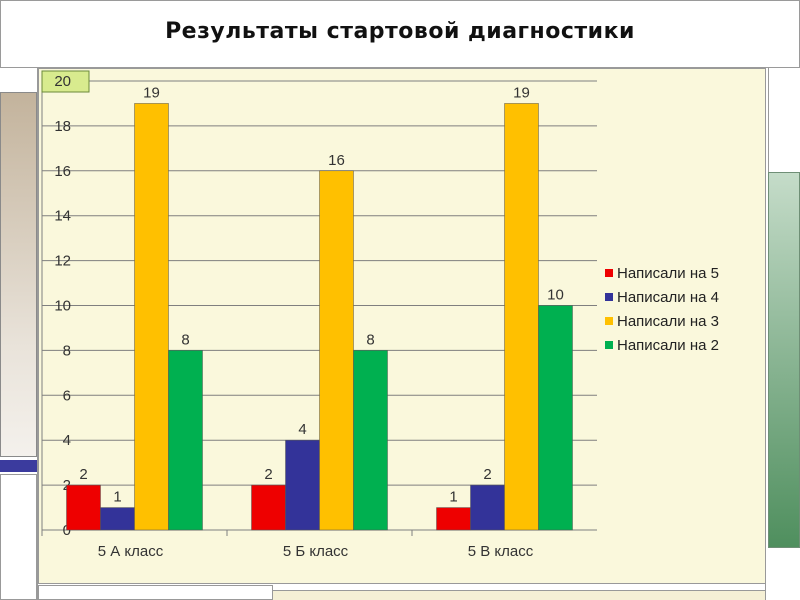 Image resolution: width=800 pixels, height=600 pixels. I want to click on y-tick-label: 14, so click(62, 216).